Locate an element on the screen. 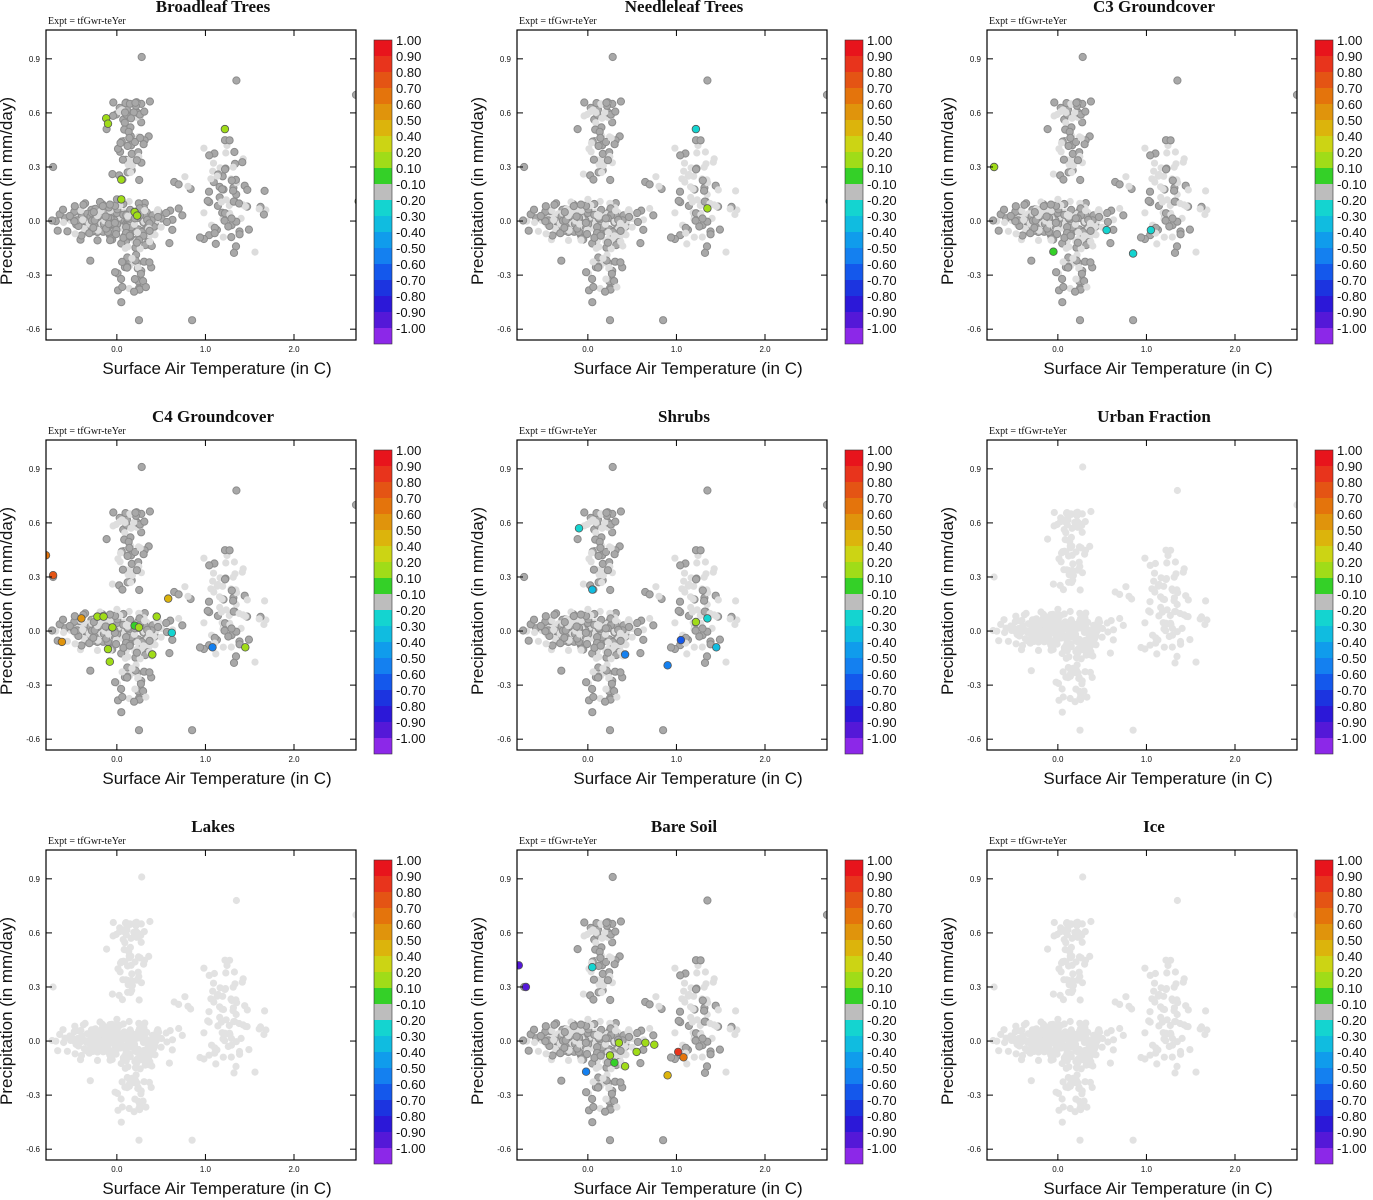 Image resolution: width=1373 pixels, height=1200 pixels. y-tick-label: 0.0 is located at coordinates (35, 1041).